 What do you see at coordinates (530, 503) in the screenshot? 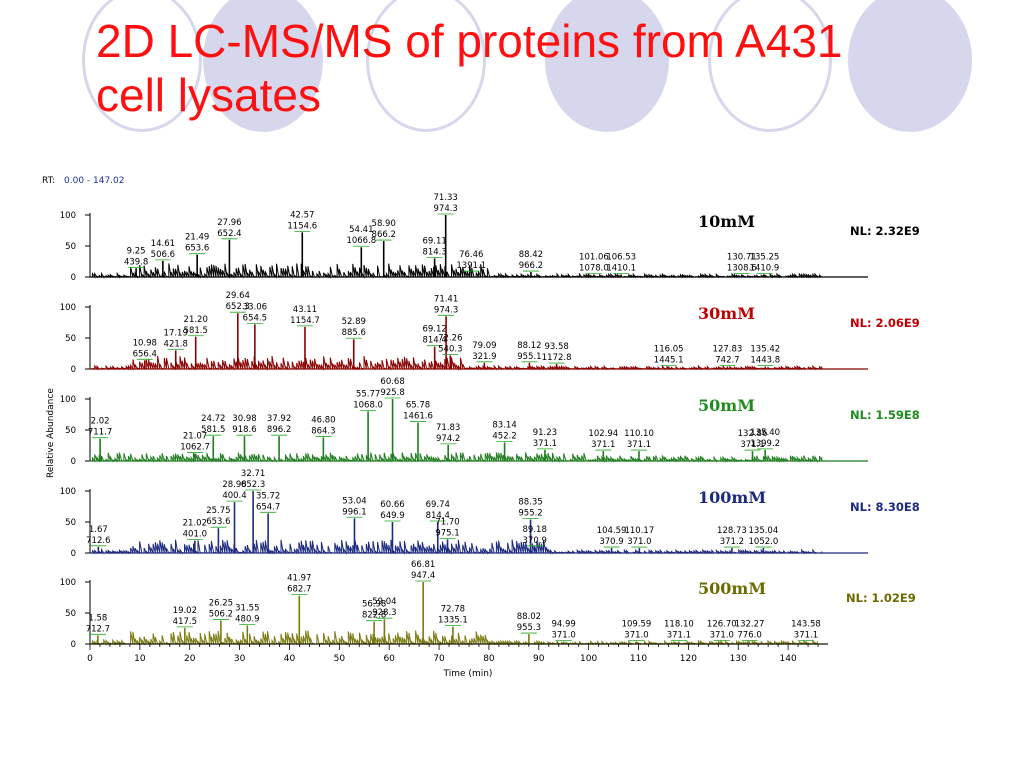
I see `peak-rt-label: 88.35` at bounding box center [530, 503].